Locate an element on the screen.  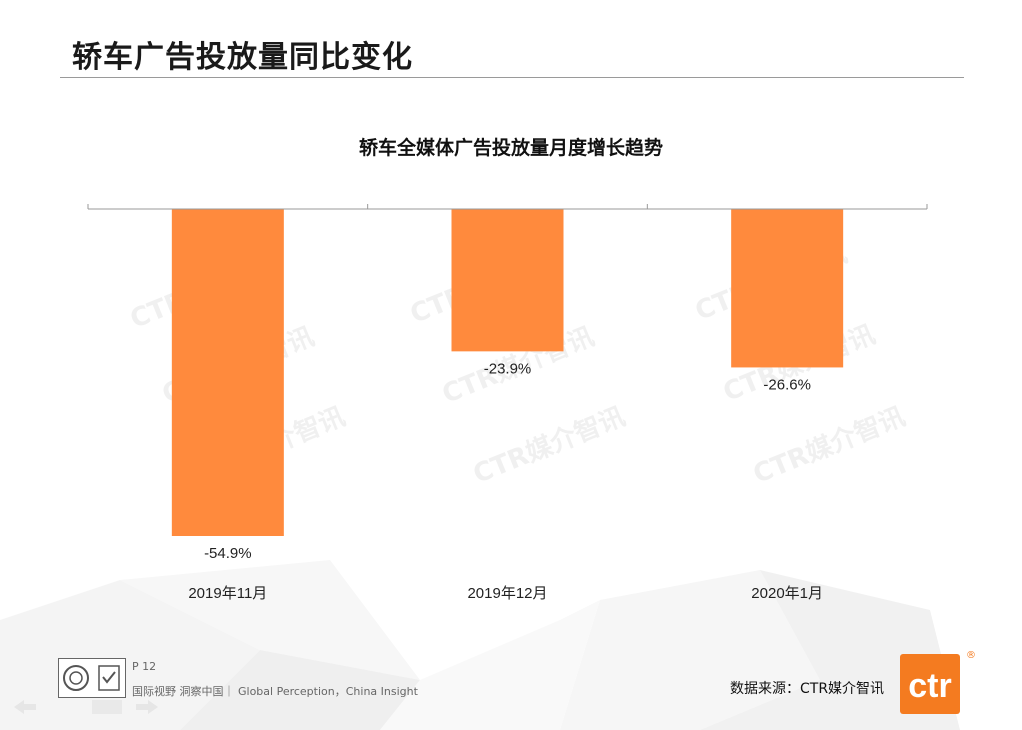
svg-text: ctr is located at coordinates (929, 686).